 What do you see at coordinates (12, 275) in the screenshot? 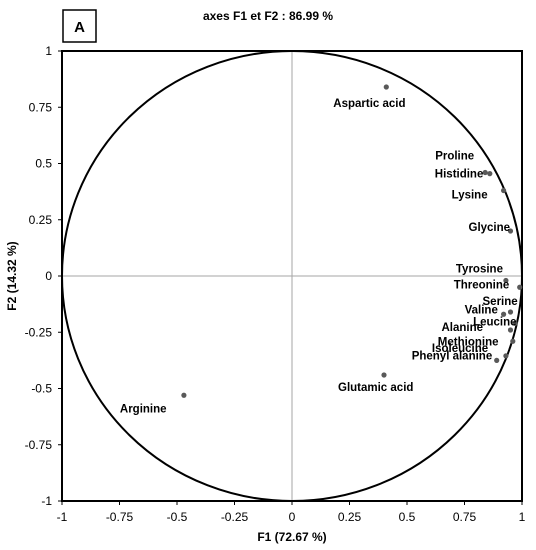
I see `y-axis-title: F2 (14.32 %)` at bounding box center [12, 275].